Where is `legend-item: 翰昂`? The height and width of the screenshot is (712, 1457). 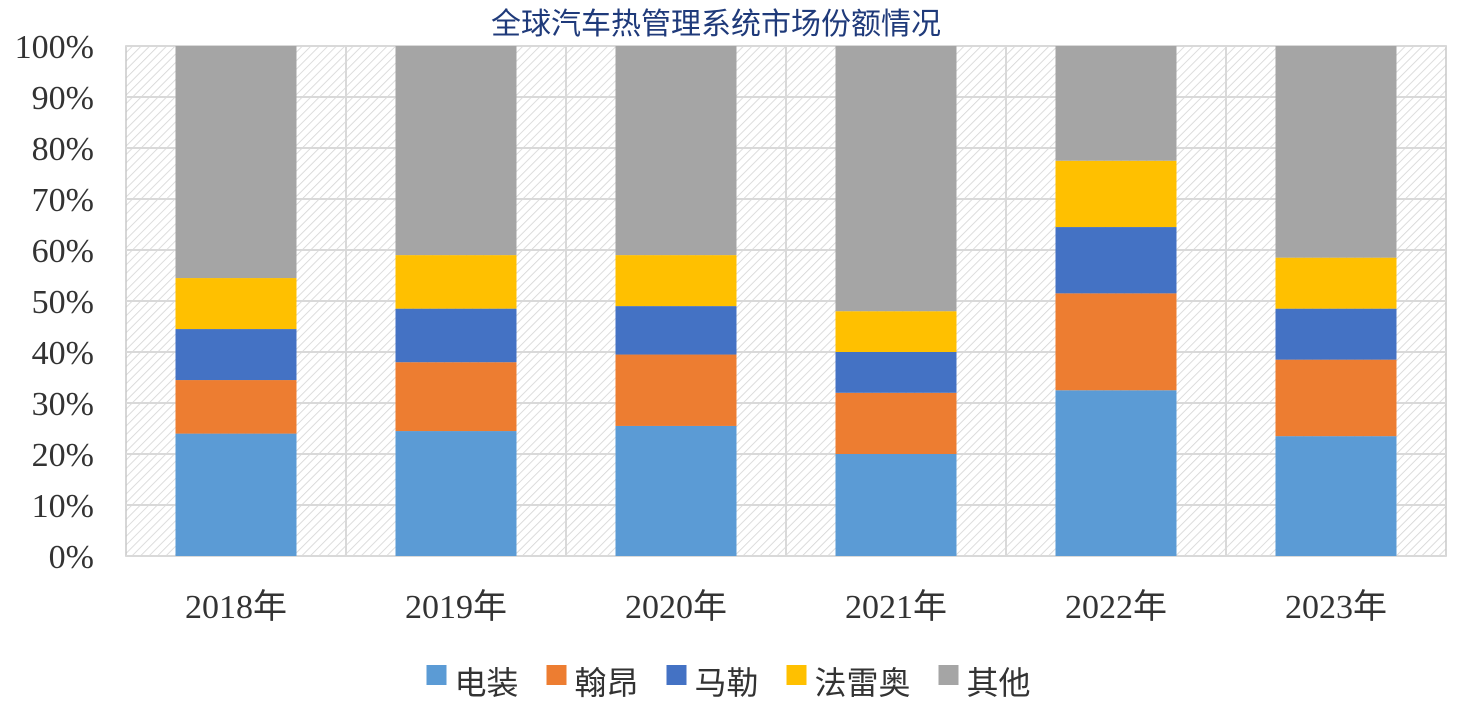 legend-item: 翰昂 is located at coordinates (592, 683).